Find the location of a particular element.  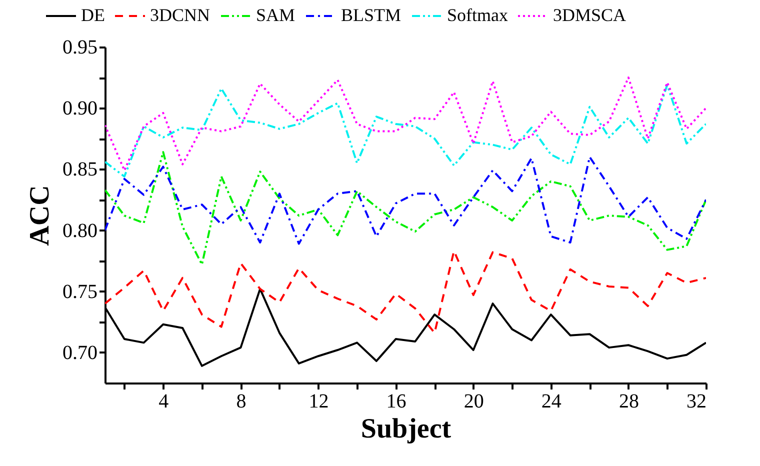

y-tick-label: 0.70 is located at coordinates (80, 353).